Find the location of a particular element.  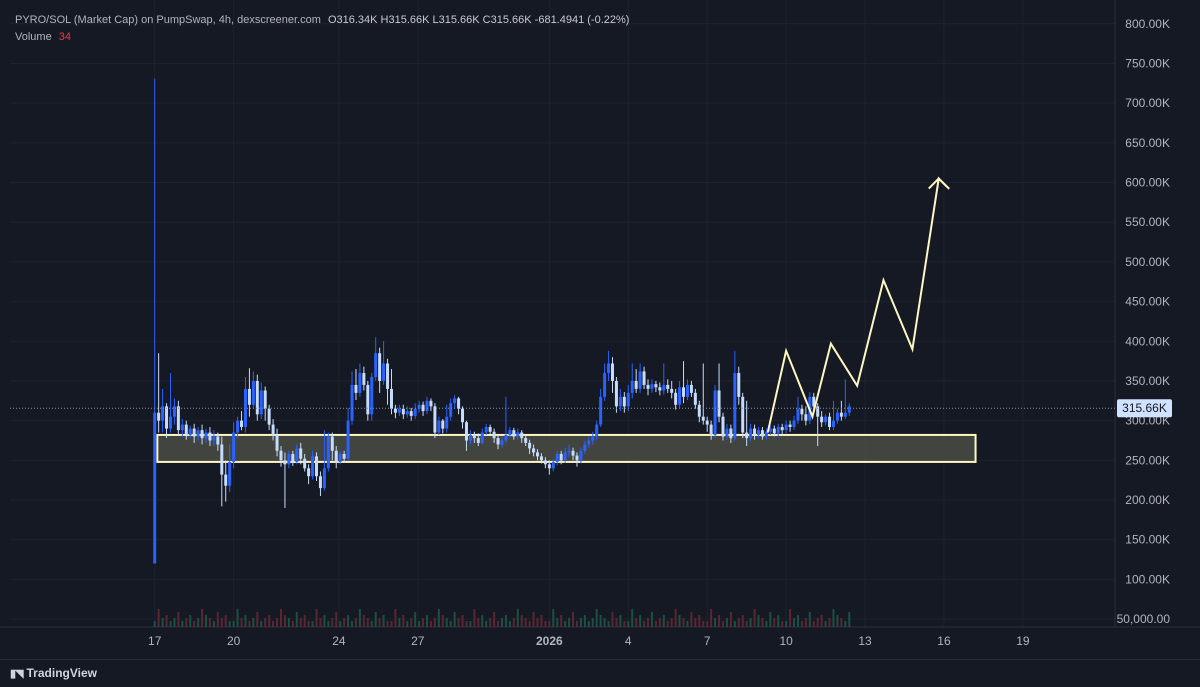

projection-path is located at coordinates (858, 304).